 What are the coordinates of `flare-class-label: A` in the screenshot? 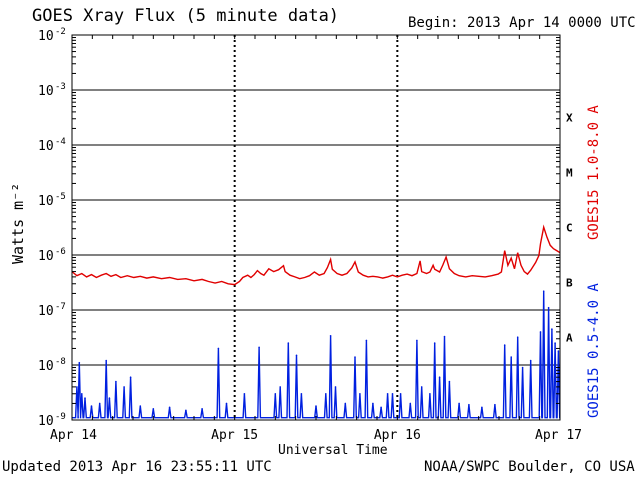 It's located at (569, 338).